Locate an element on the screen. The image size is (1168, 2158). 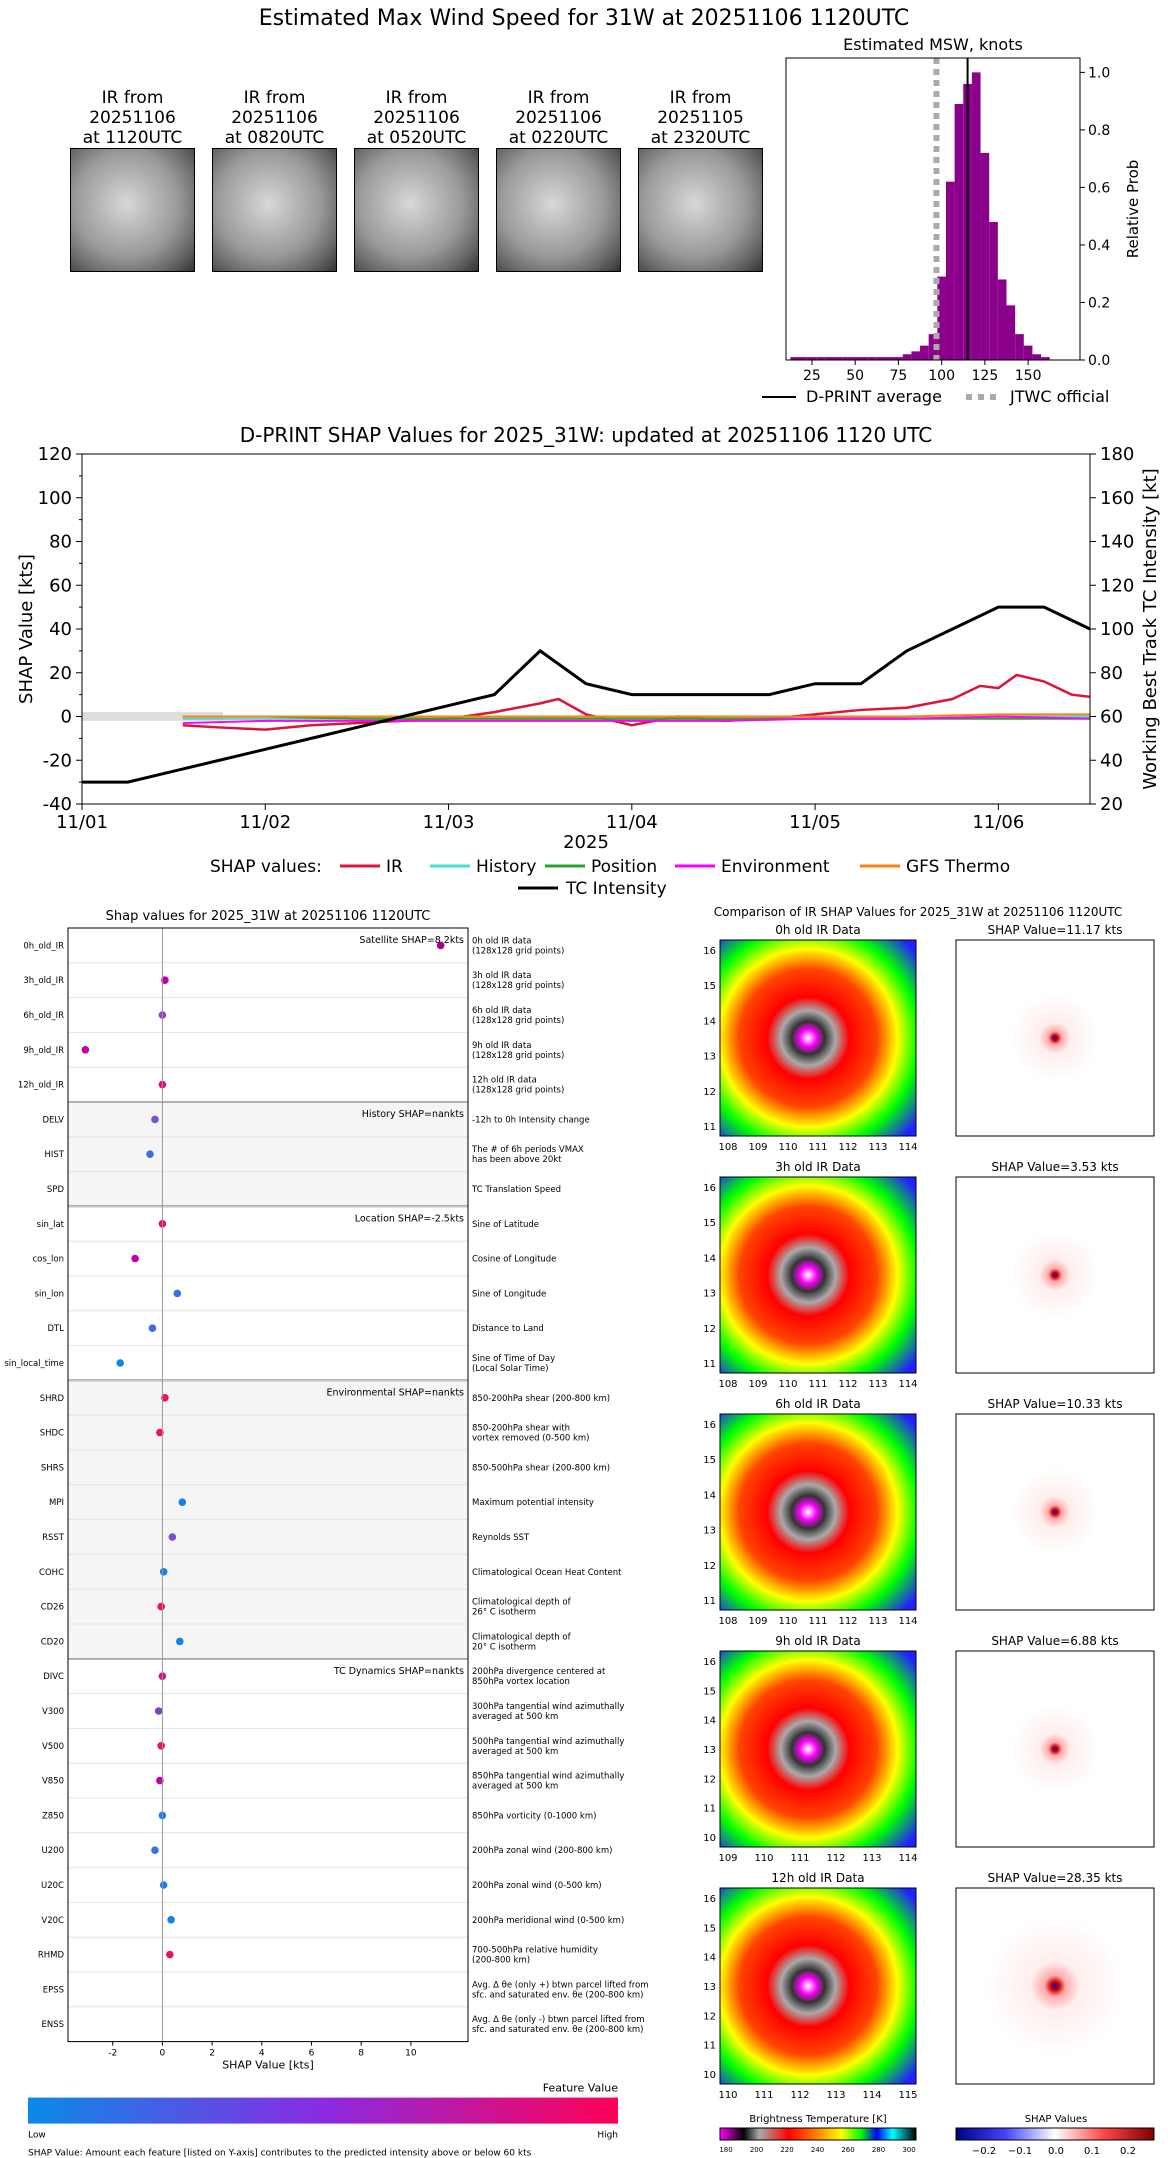
ir-xtick-label: 110 is located at coordinates (727, 2095).